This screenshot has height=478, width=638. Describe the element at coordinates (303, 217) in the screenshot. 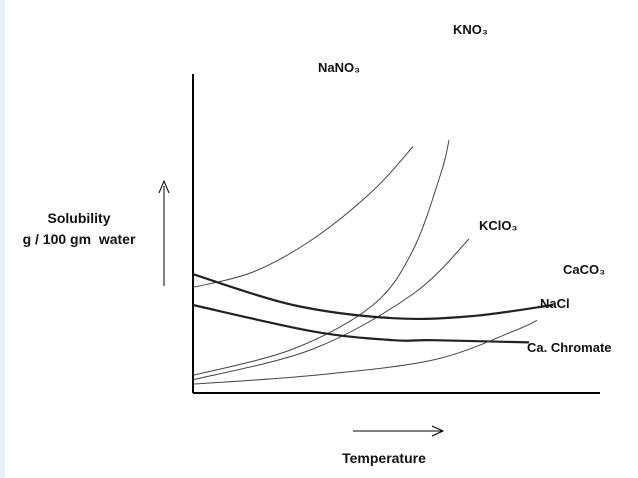

I see `series-line-nano3` at that location.